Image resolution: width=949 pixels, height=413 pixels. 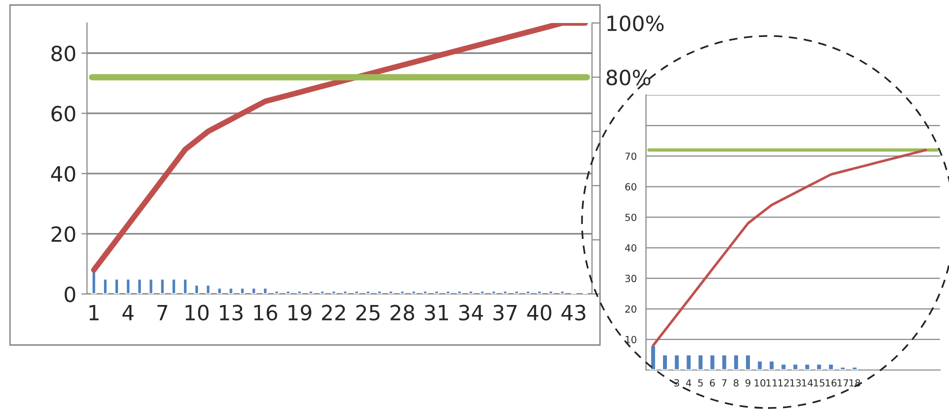 I want to click on y-tick-label: 70, so click(x=630, y=156).